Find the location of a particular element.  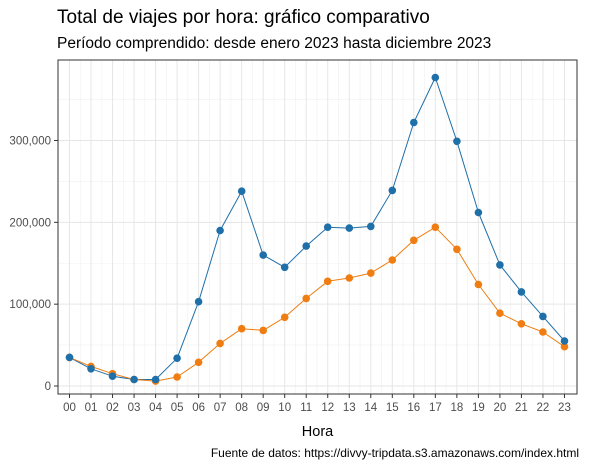

y-tick-label: 300,000 is located at coordinates (30, 142).